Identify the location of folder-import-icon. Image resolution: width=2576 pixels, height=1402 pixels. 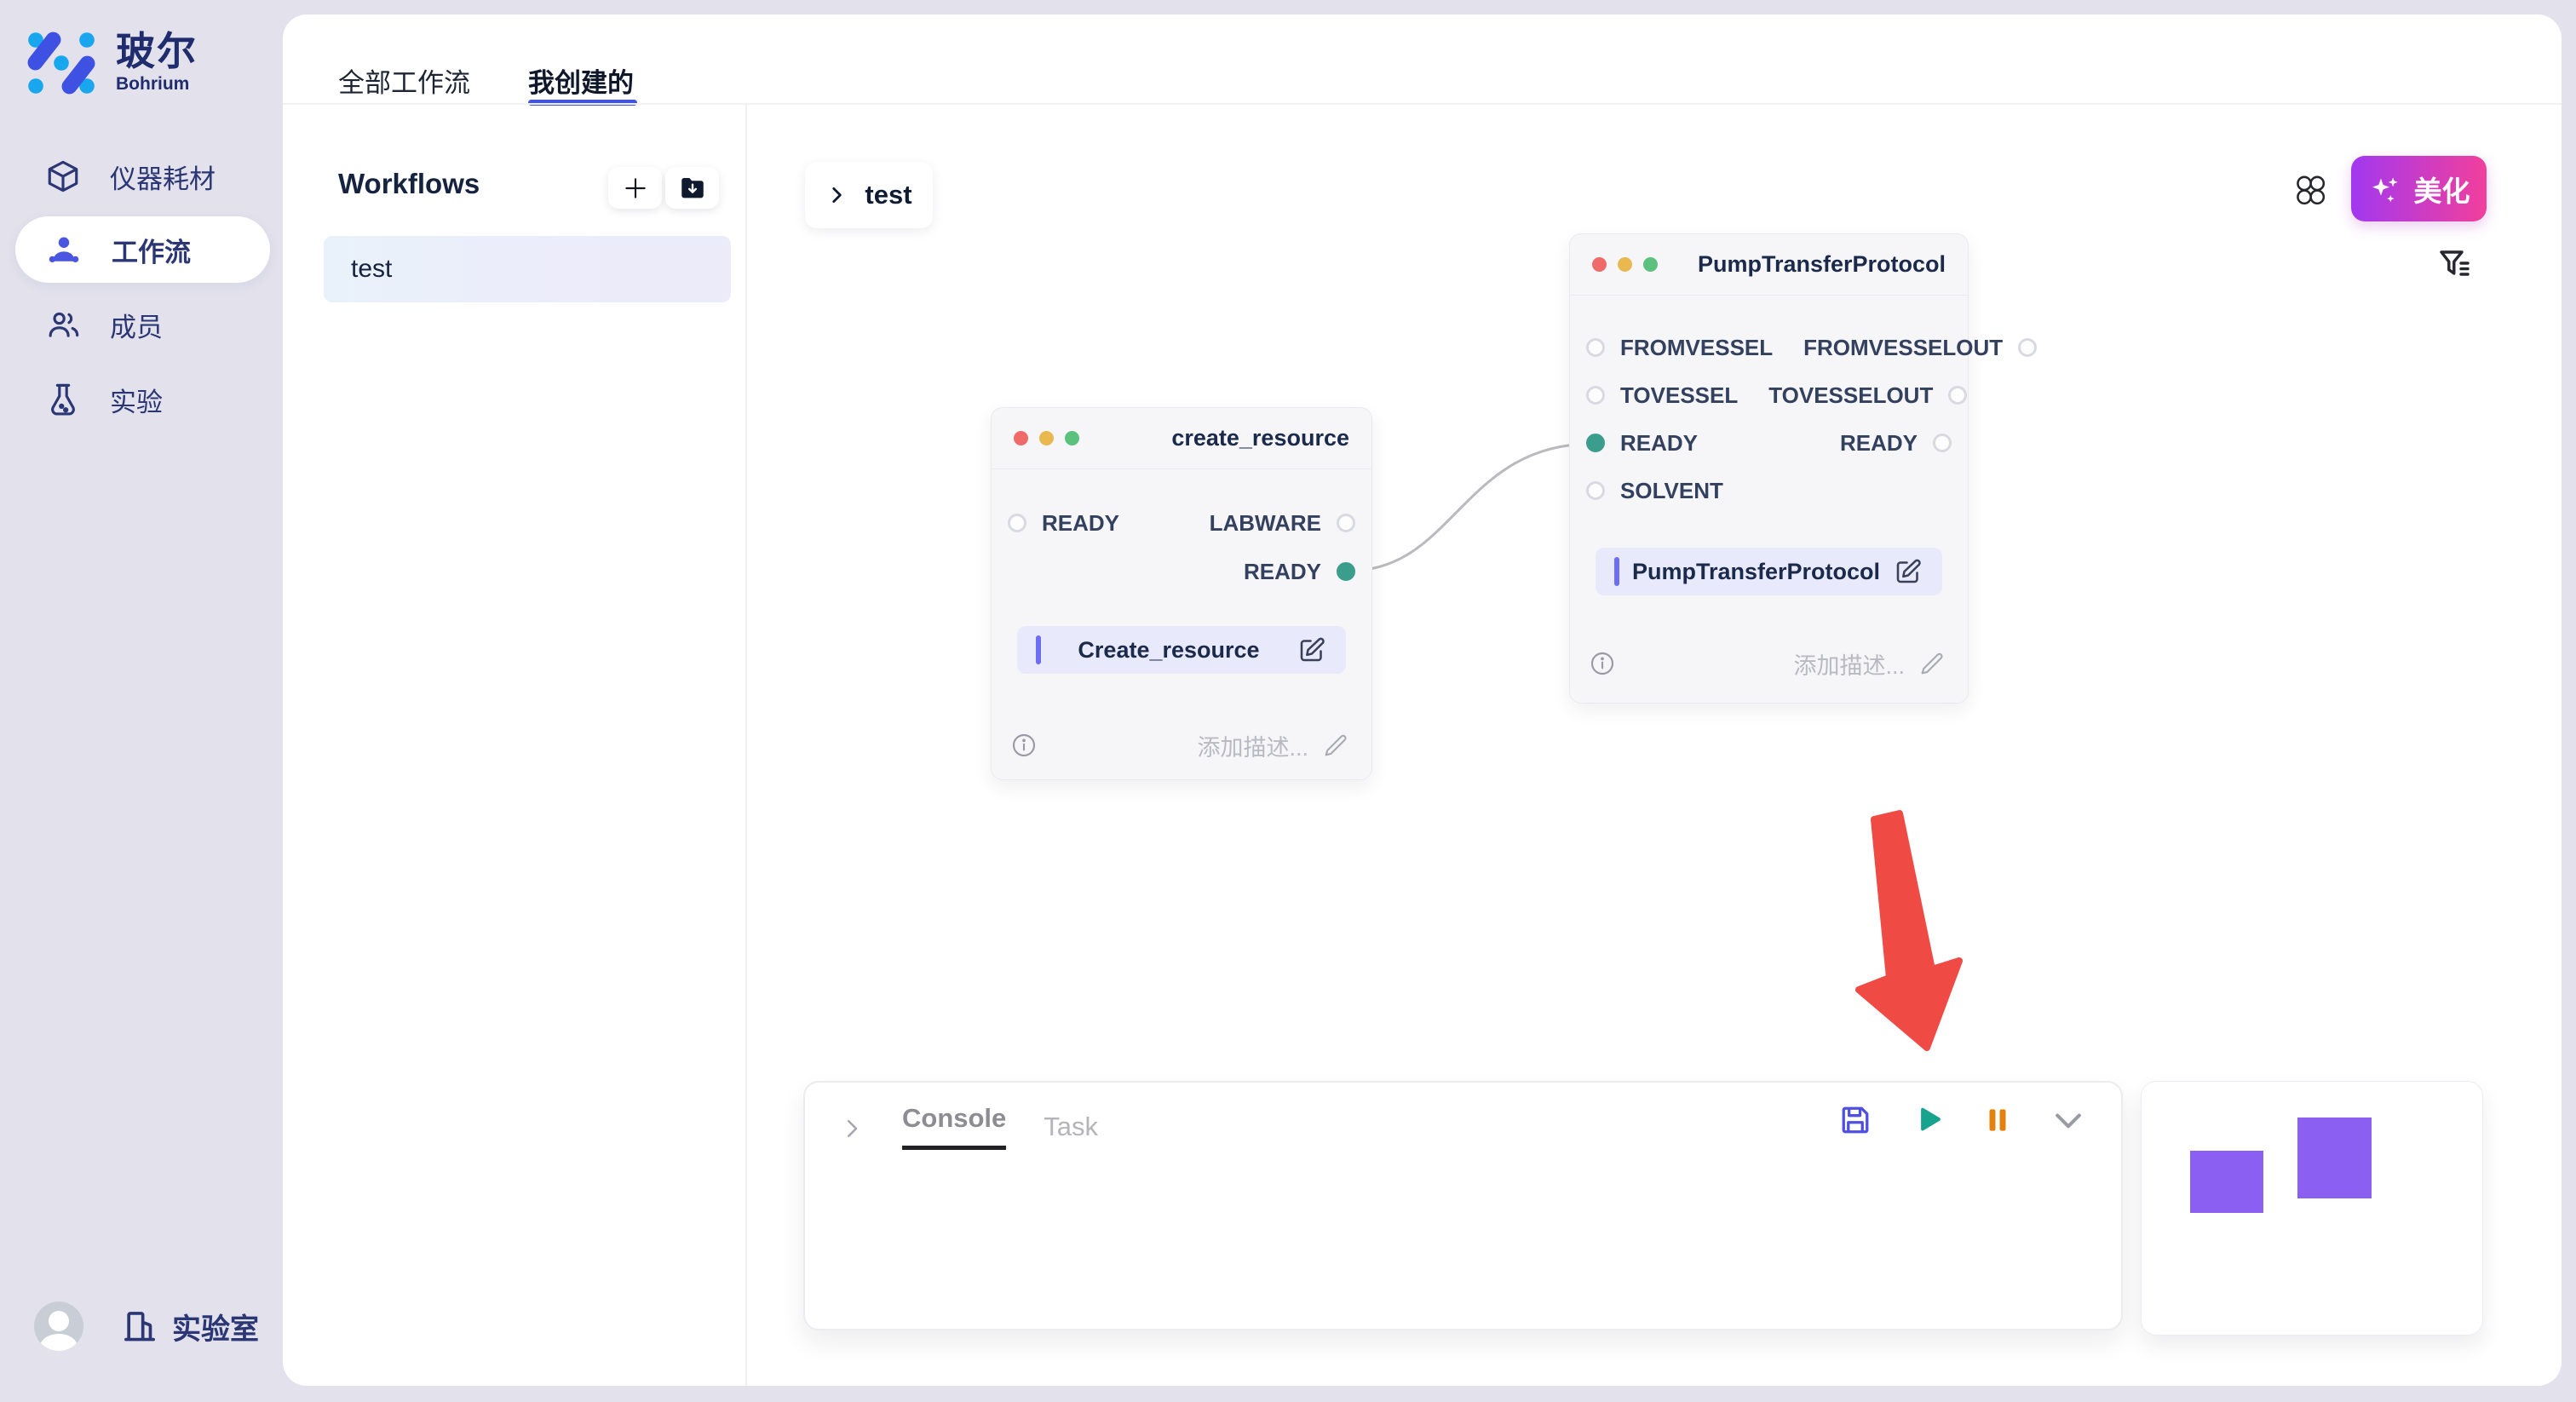
(693, 188).